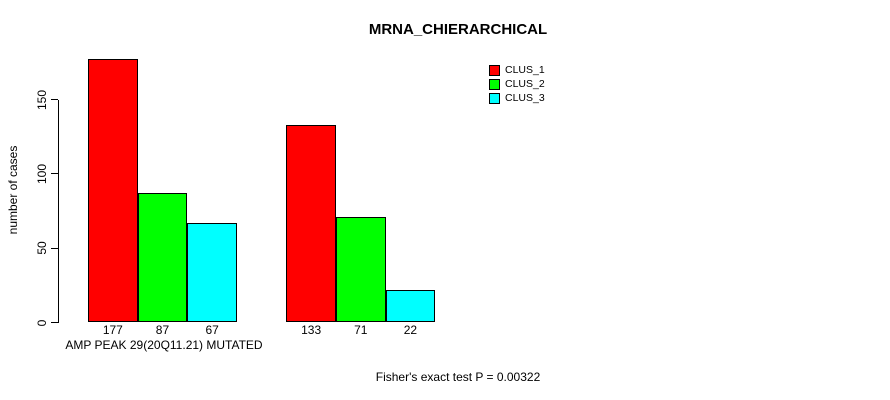 The width and height of the screenshot is (890, 400). I want to click on chart-title: MRNA_CHIERARCHICAL, so click(458, 29).